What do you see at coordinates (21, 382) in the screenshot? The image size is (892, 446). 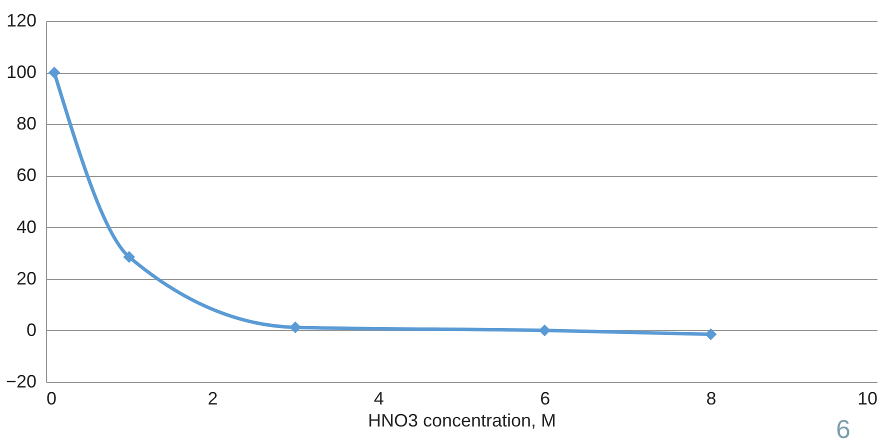 I see `y-tick-label: −20` at bounding box center [21, 382].